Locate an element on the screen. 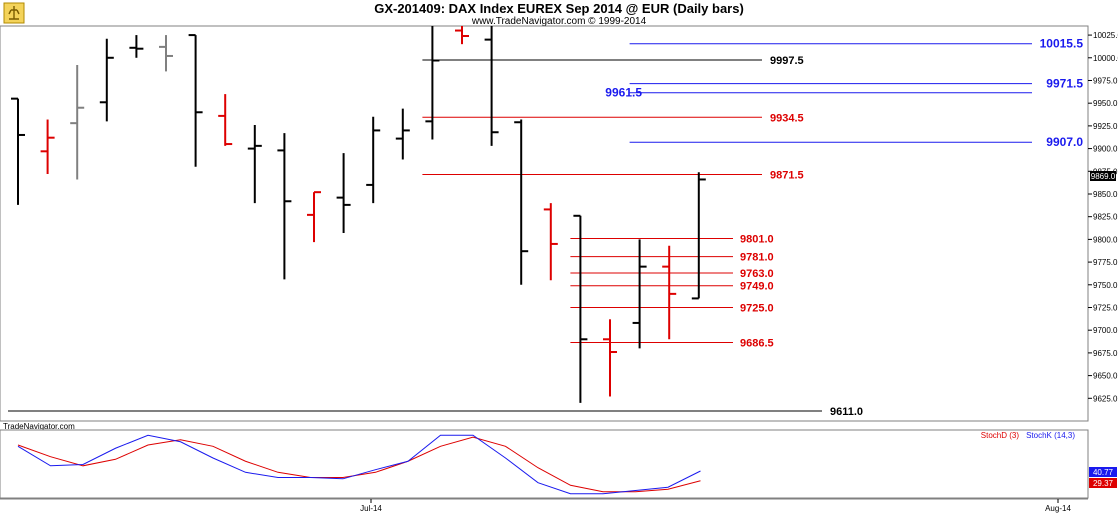  y-tick-label: 9975.0 is located at coordinates (1105, 80).